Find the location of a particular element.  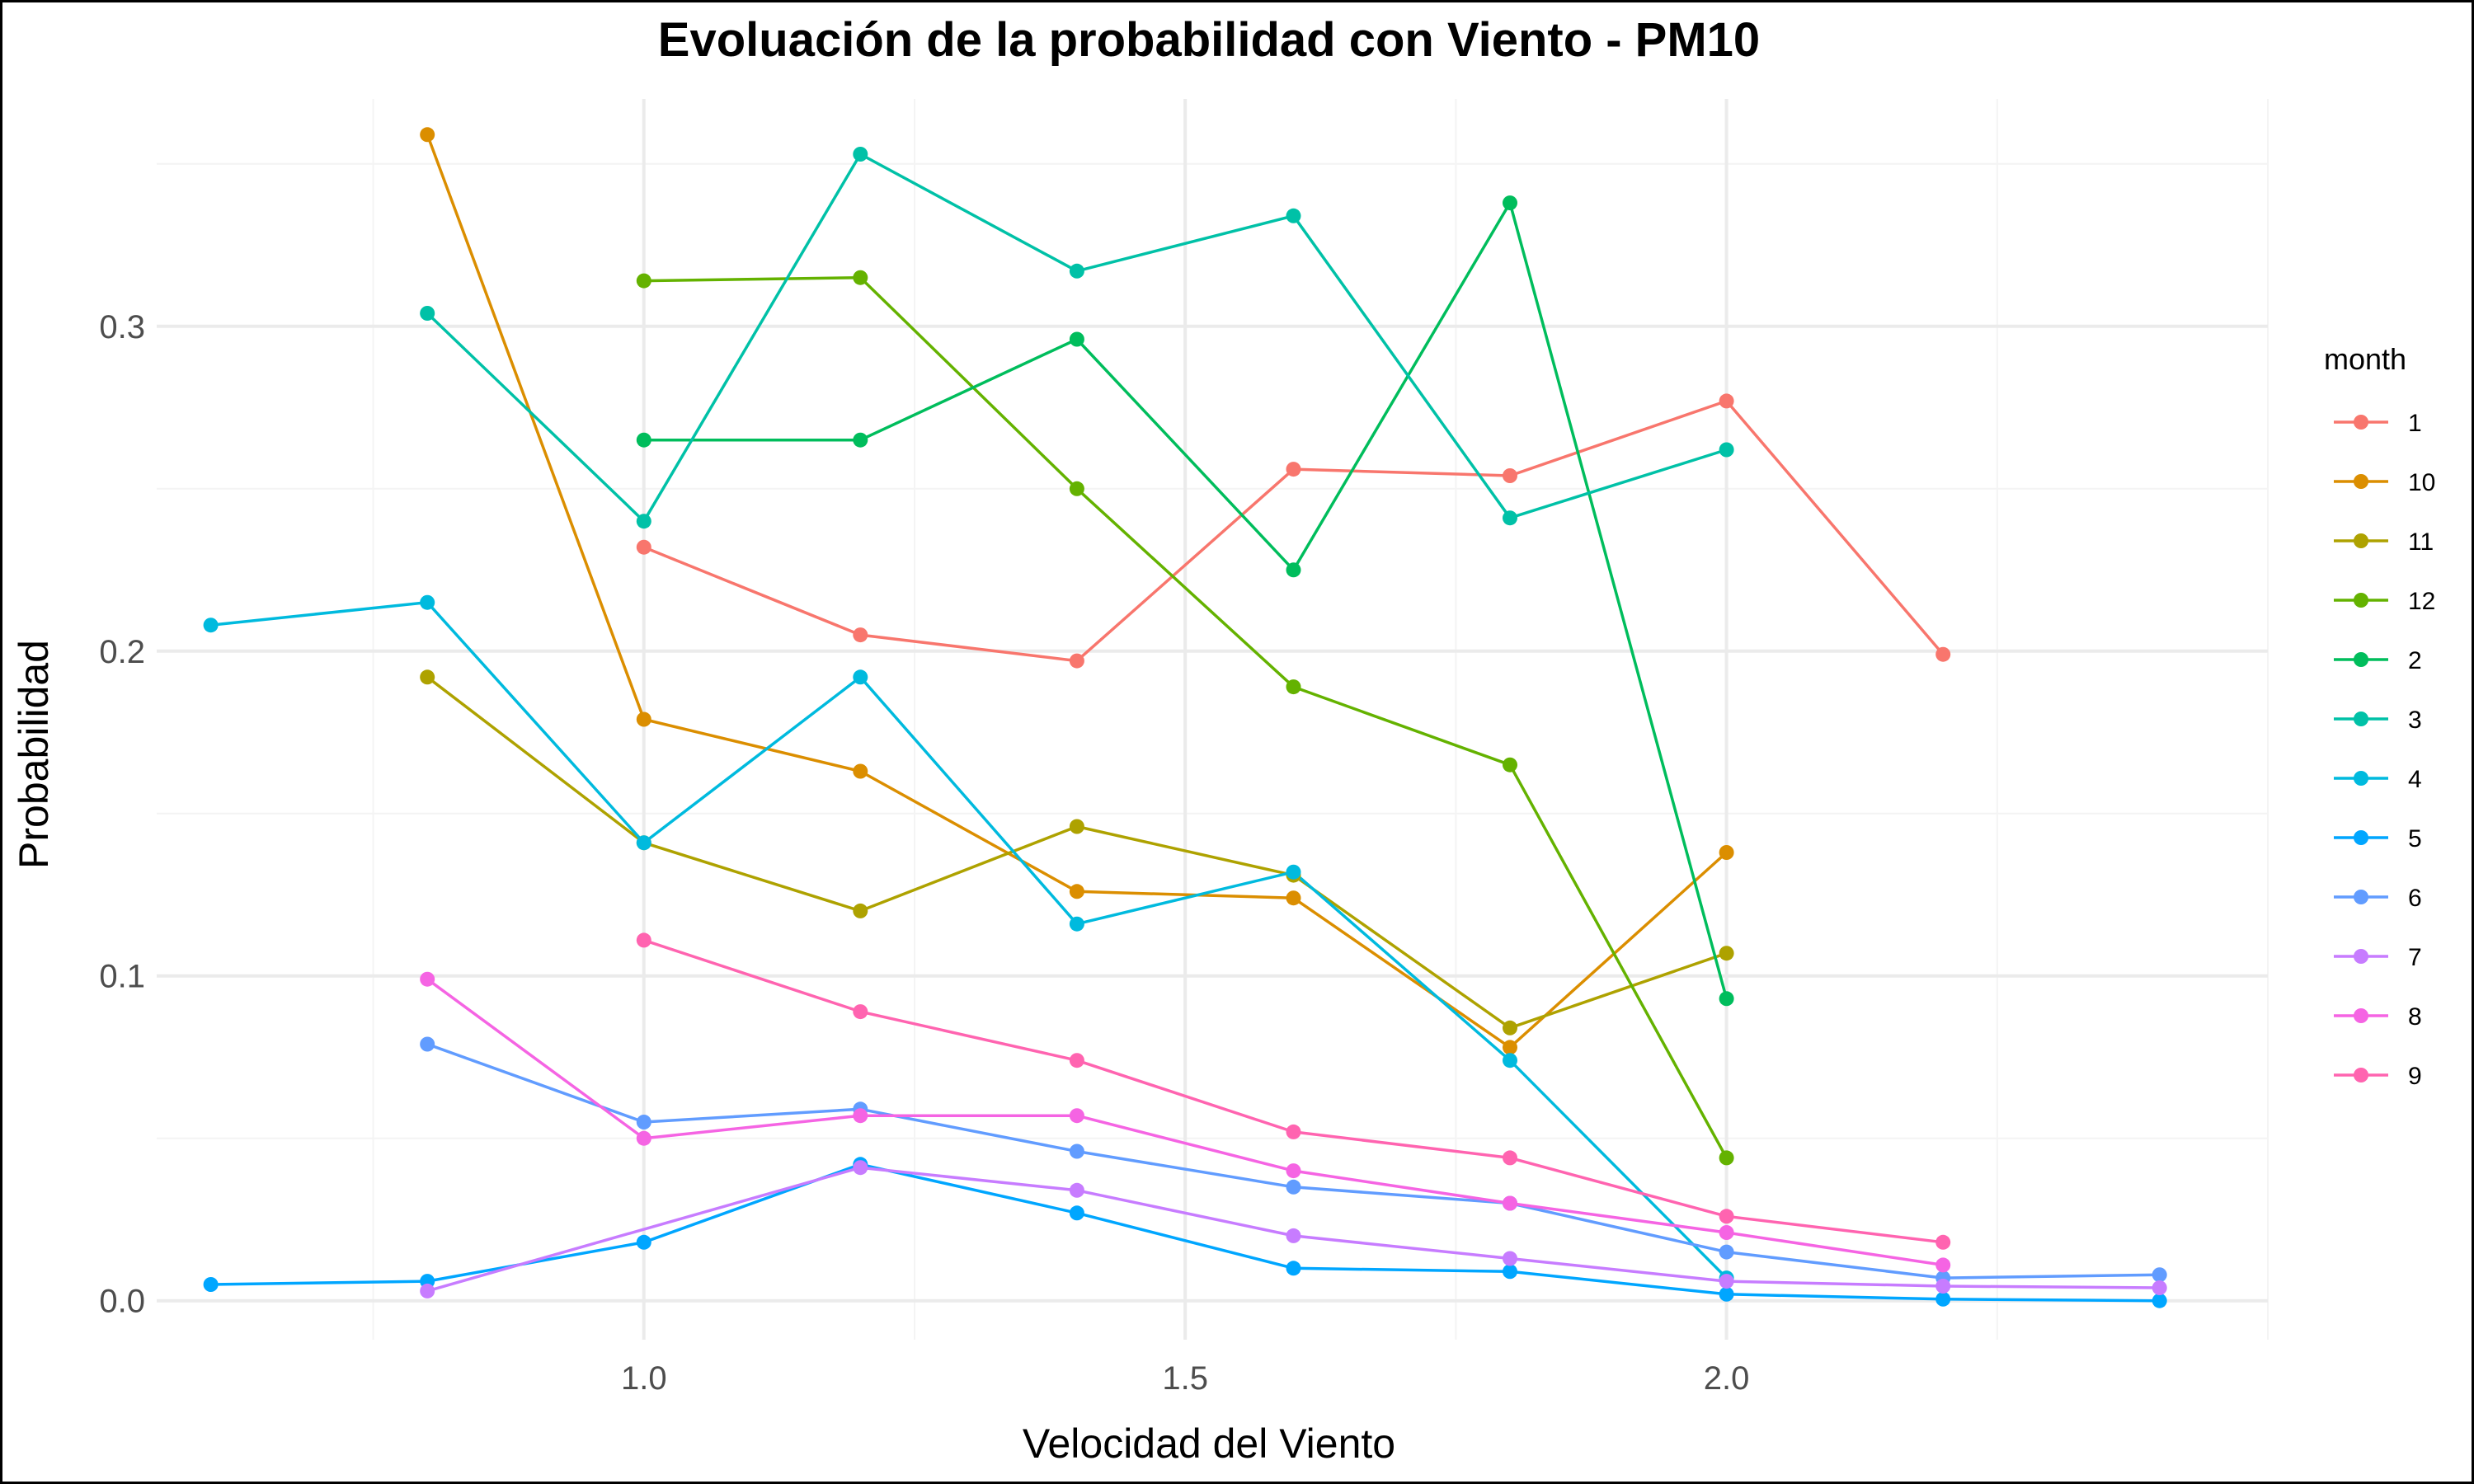

legend-label: 6 is located at coordinates (2415, 899).